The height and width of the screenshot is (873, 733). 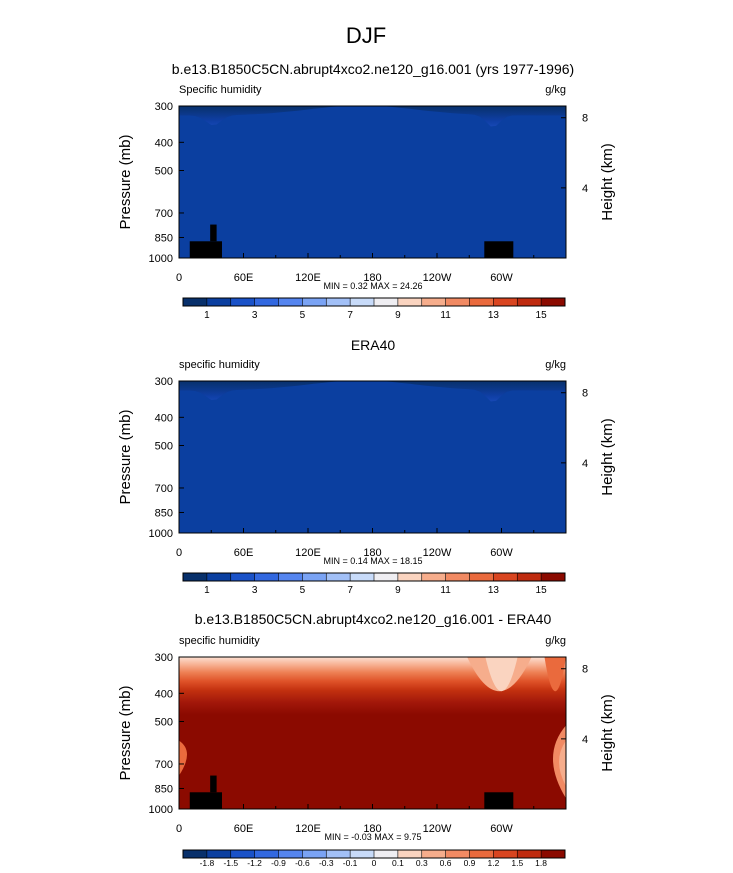 I want to click on y-tick-label: 1000, so click(x=161, y=534).